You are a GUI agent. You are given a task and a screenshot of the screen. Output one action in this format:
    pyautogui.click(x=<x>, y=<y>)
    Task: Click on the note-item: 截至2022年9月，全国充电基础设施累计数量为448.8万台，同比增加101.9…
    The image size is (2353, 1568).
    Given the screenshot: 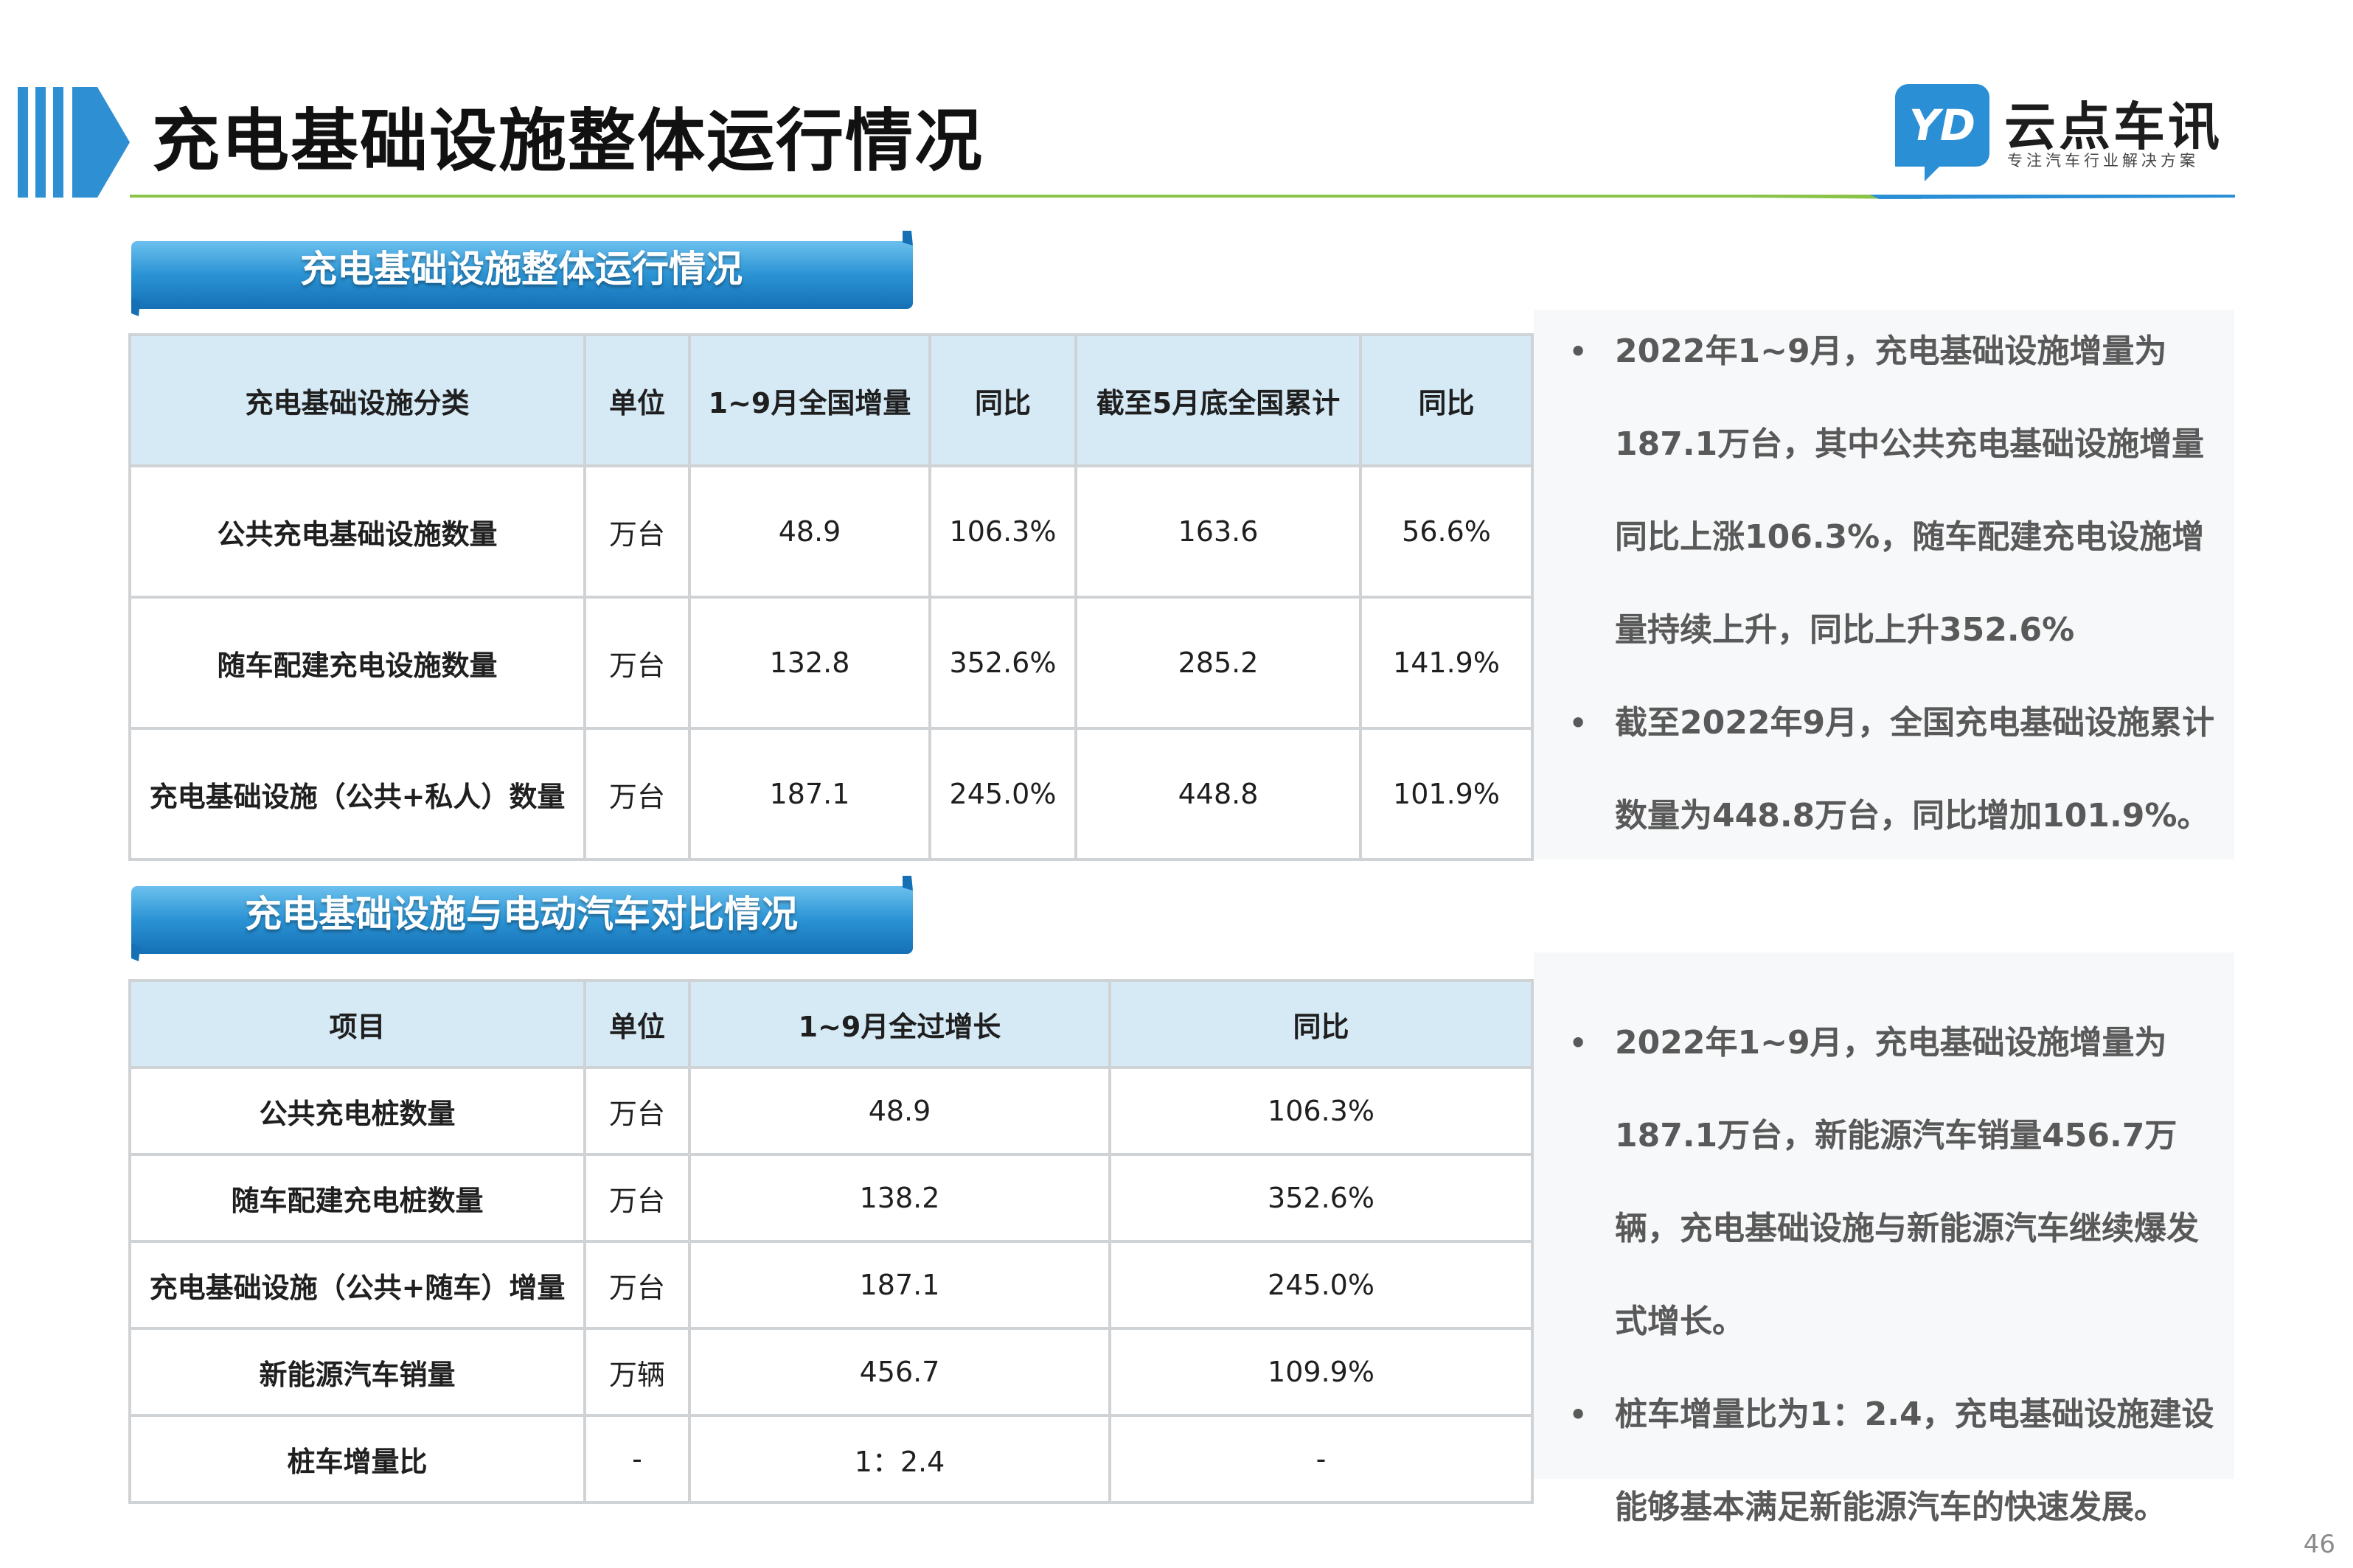 What is the action you would take?
    pyautogui.click(x=1888, y=770)
    